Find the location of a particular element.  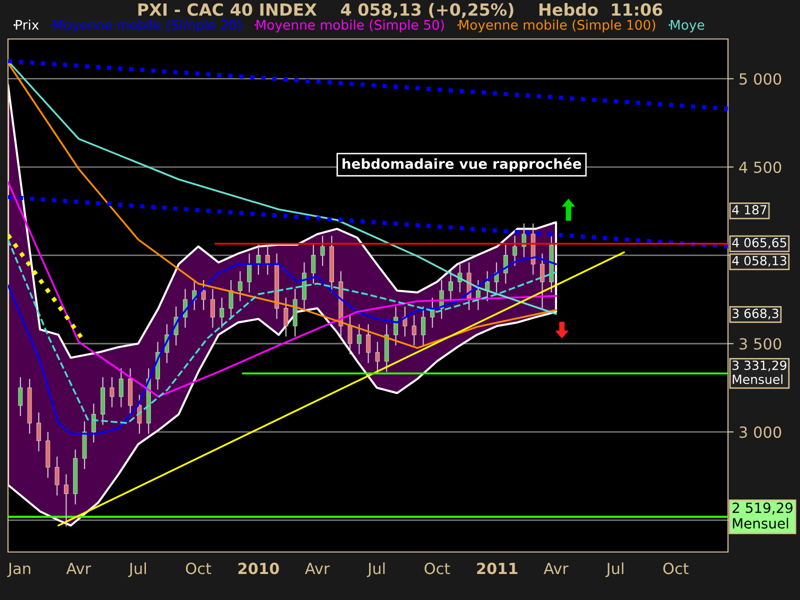

legend-label: Moyenne mobile (Simple 50) is located at coordinates (350, 26).